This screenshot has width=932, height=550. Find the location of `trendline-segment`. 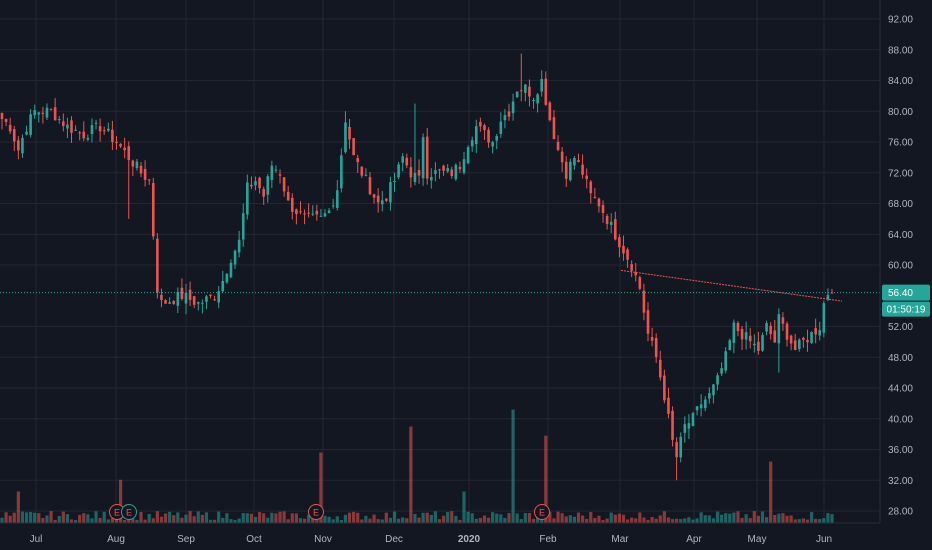

trendline-segment is located at coordinates (731, 285).